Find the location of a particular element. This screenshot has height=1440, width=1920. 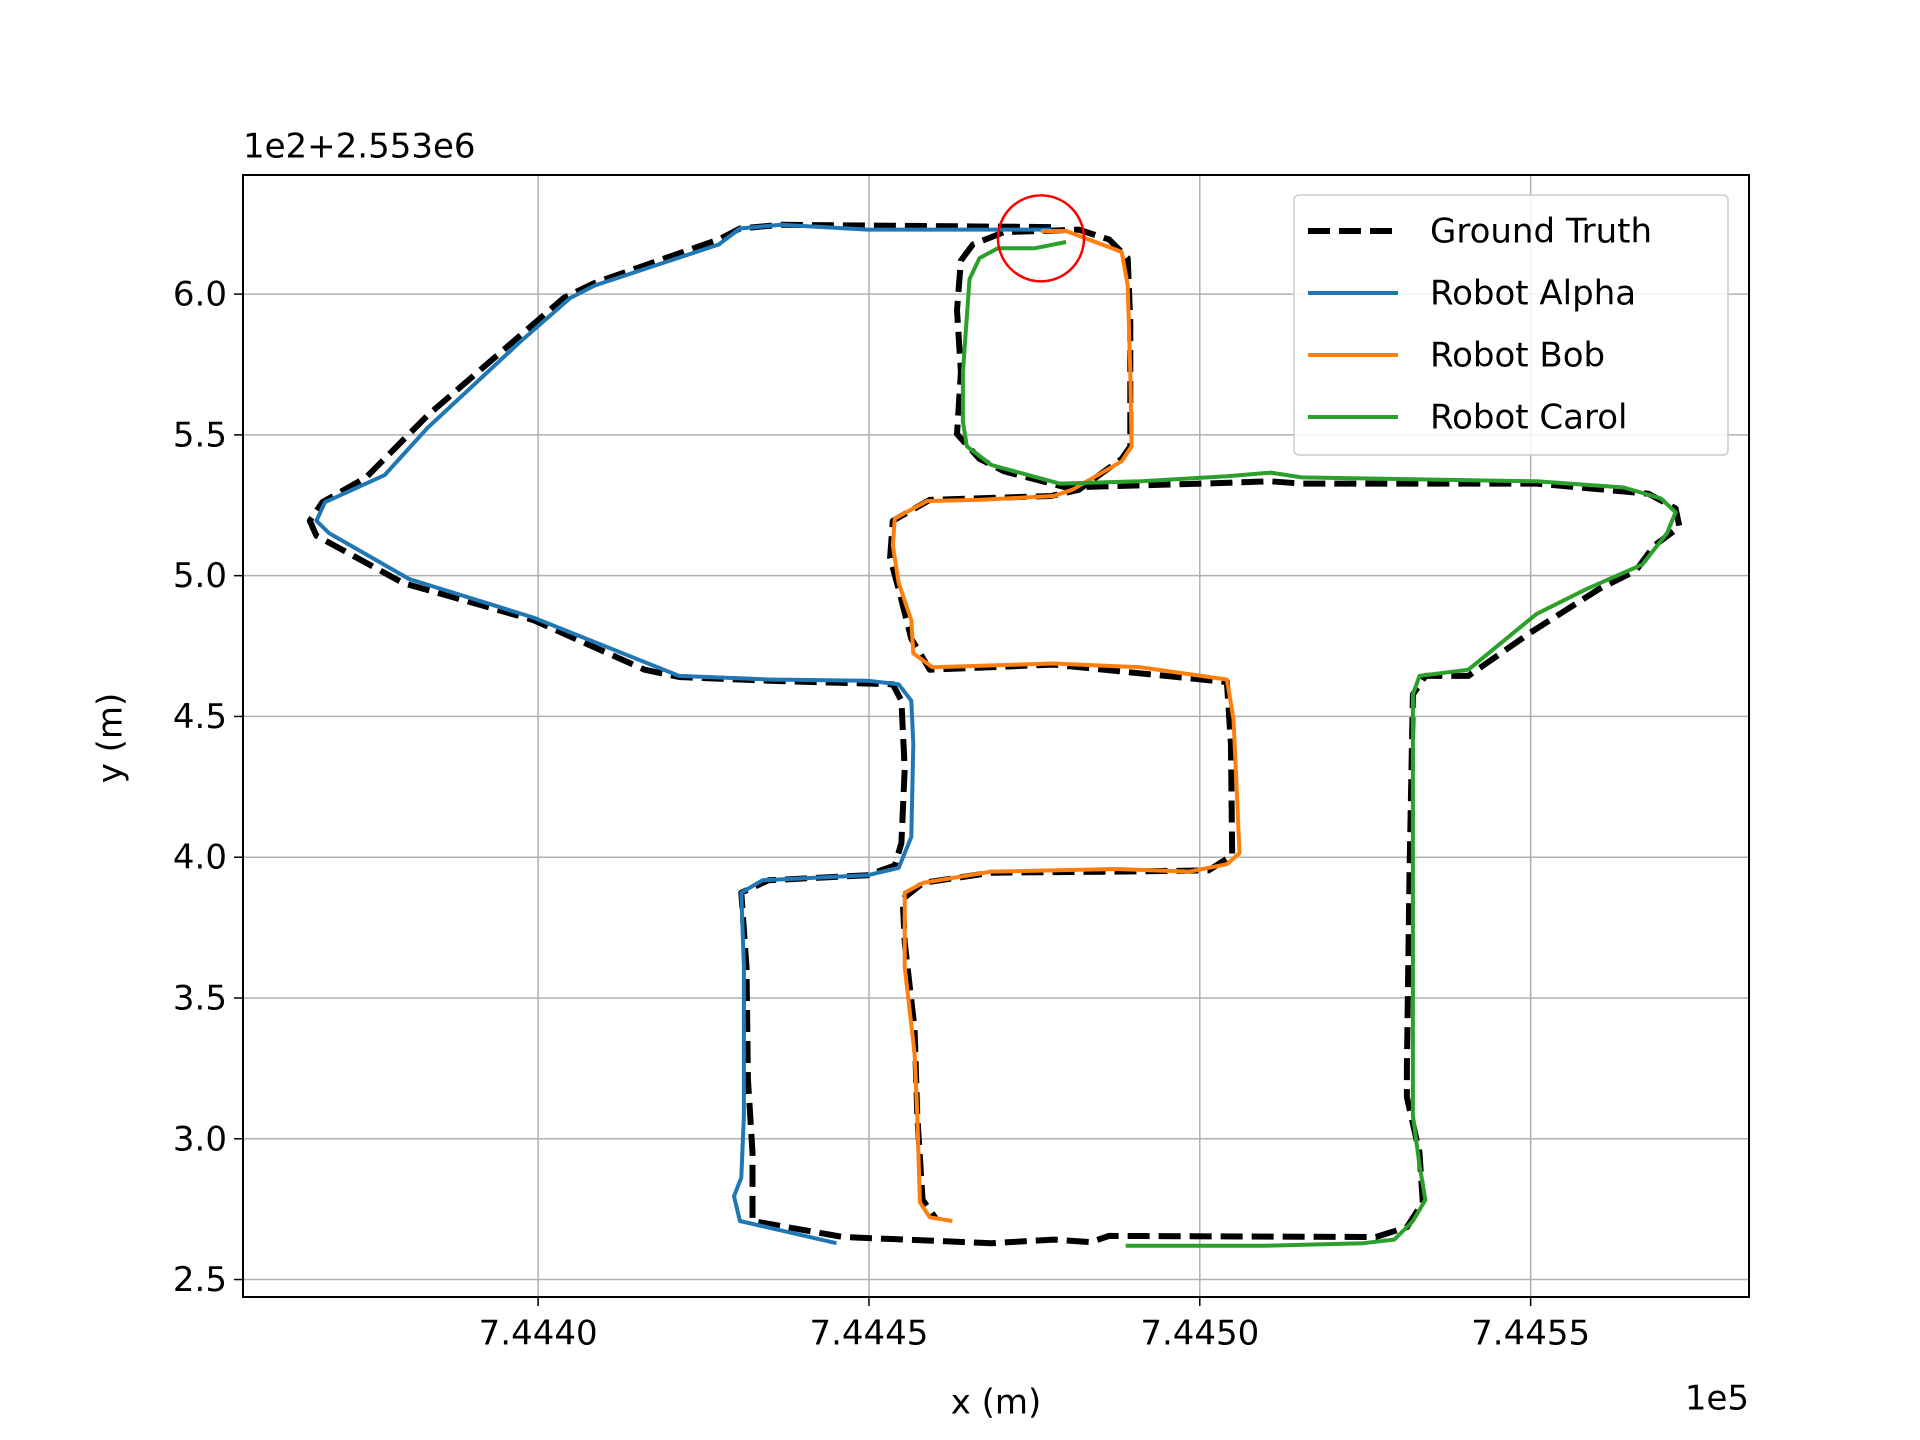

legend-label: Ground Truth is located at coordinates (1541, 232).